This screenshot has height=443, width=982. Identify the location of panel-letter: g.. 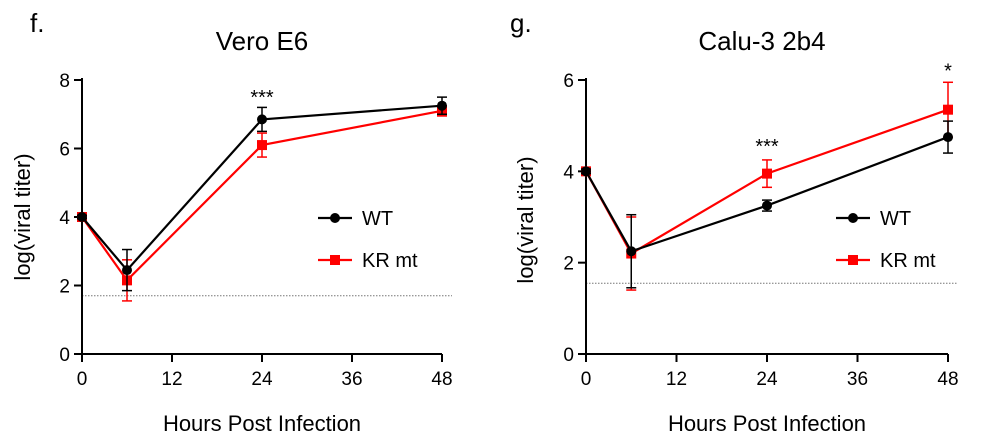
(521, 23).